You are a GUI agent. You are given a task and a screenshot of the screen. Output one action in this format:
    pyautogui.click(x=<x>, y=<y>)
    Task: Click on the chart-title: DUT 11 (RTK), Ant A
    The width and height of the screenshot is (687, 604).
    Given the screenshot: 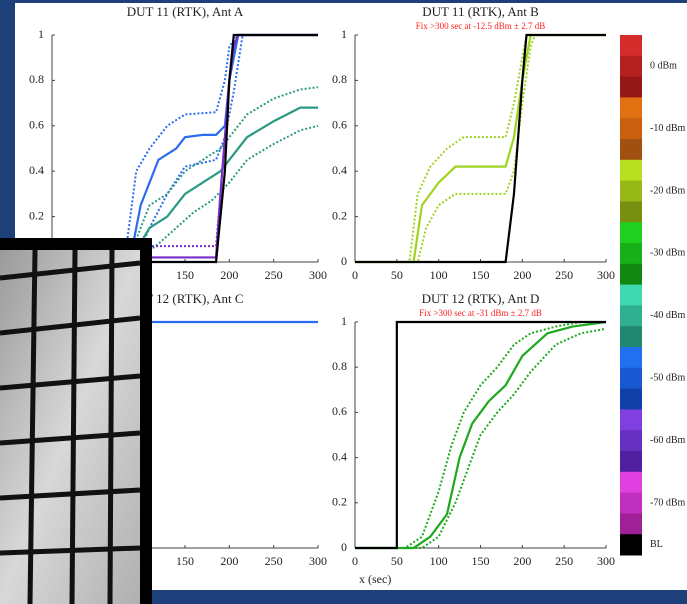 What is the action you would take?
    pyautogui.click(x=185, y=11)
    